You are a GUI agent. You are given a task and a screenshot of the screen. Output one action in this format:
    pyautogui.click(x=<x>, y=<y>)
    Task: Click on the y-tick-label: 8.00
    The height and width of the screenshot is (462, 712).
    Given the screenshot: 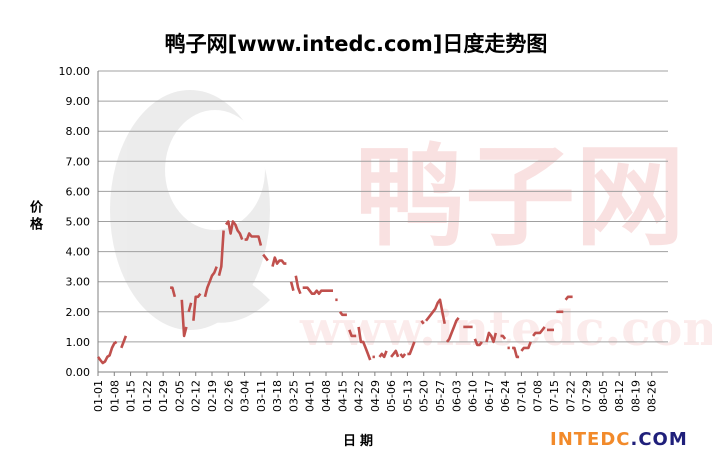 What is the action you would take?
    pyautogui.click(x=78, y=131)
    